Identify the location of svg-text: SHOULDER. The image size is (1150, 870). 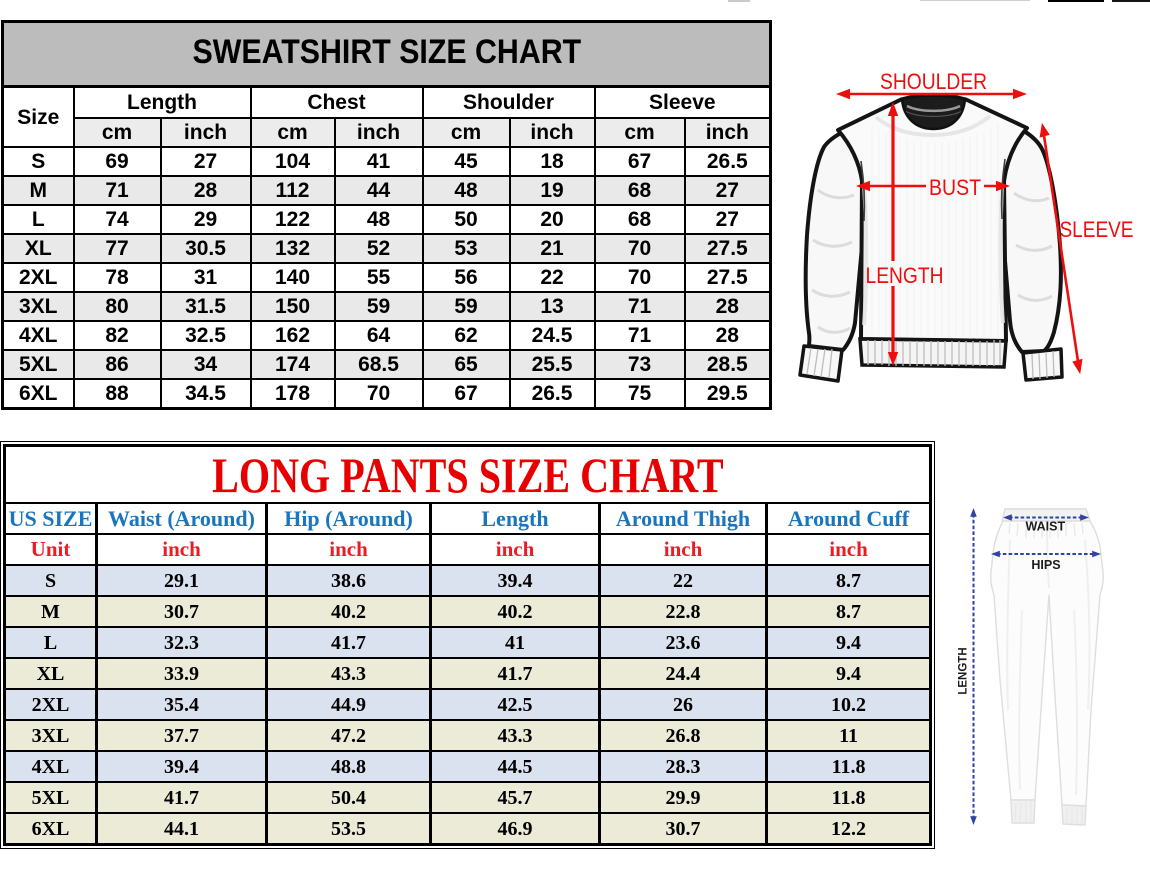
(933, 81).